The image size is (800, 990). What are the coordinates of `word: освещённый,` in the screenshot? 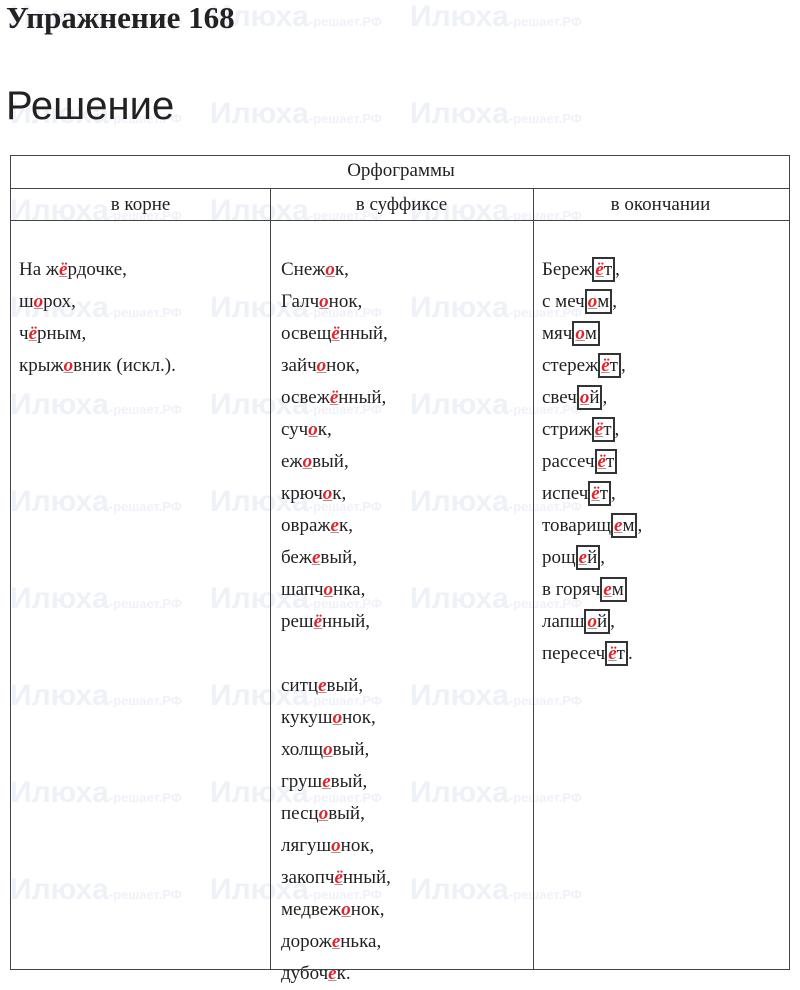 It's located at (336, 334).